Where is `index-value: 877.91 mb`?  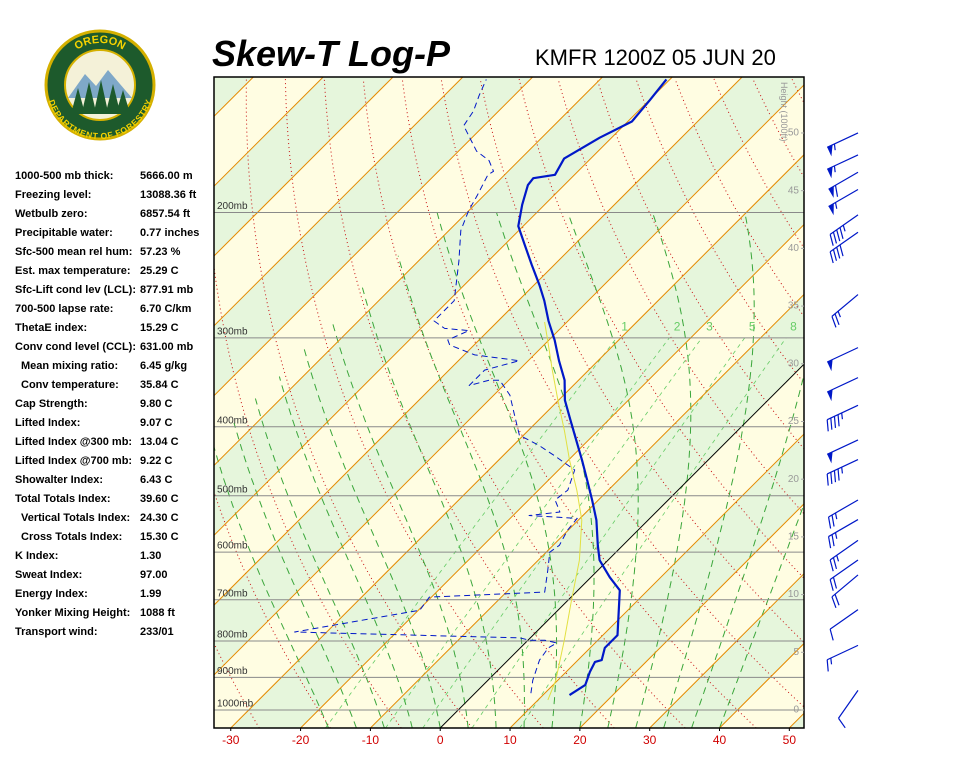 index-value: 877.91 mb is located at coordinates (166, 290).